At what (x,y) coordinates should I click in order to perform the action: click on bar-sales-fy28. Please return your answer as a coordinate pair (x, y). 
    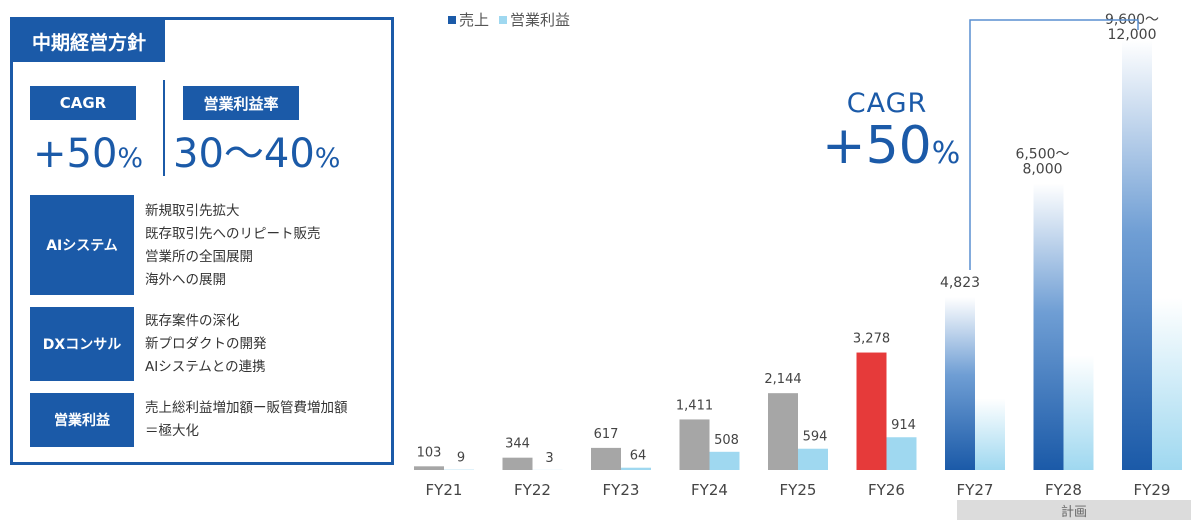
    Looking at the image, I should click on (1048, 327).